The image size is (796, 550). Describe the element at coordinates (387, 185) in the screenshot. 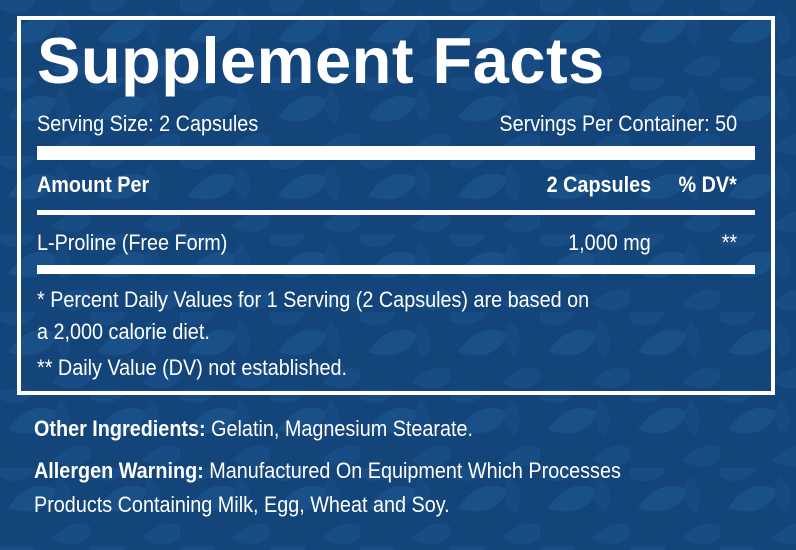

I see `amount-header-row: Amount Per 2 Capsules % DV*` at that location.